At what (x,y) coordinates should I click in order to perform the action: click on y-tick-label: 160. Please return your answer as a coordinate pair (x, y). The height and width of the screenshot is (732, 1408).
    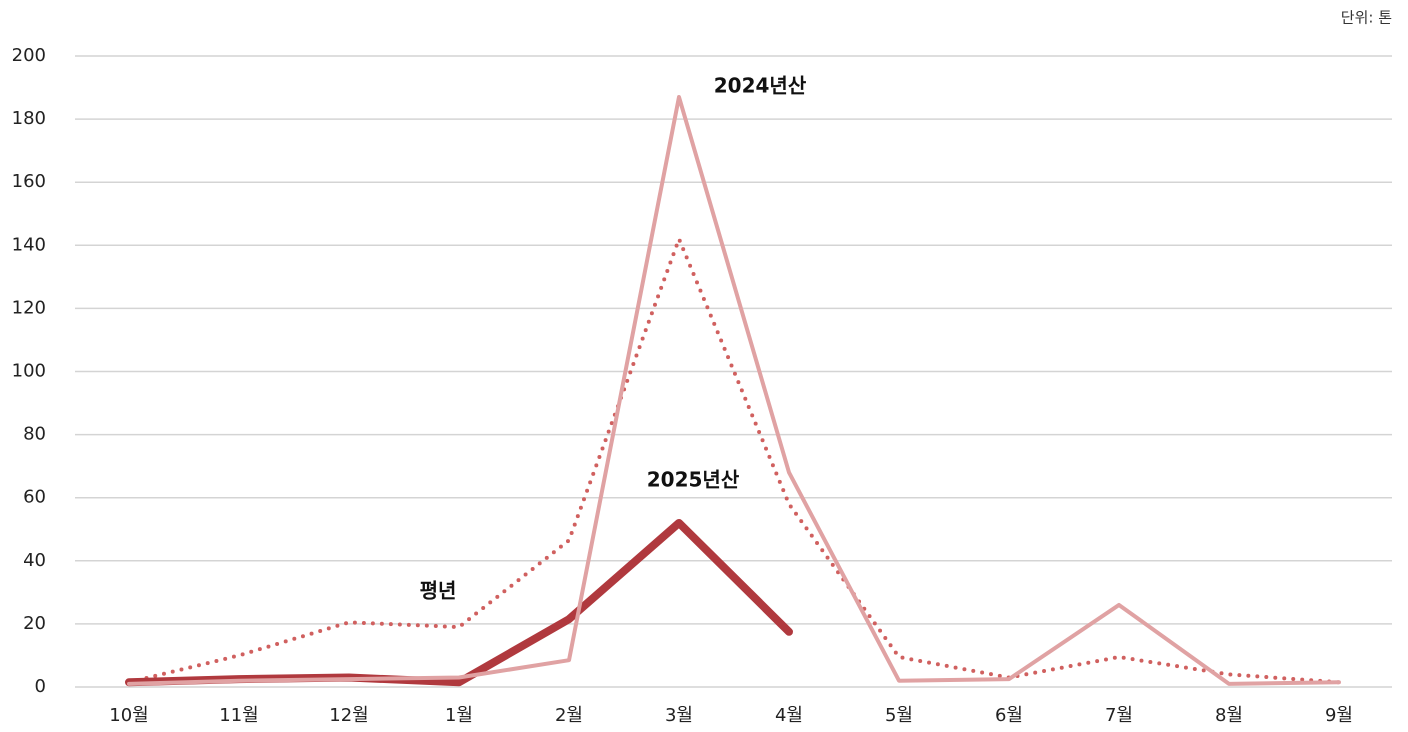
    Looking at the image, I should click on (29, 181).